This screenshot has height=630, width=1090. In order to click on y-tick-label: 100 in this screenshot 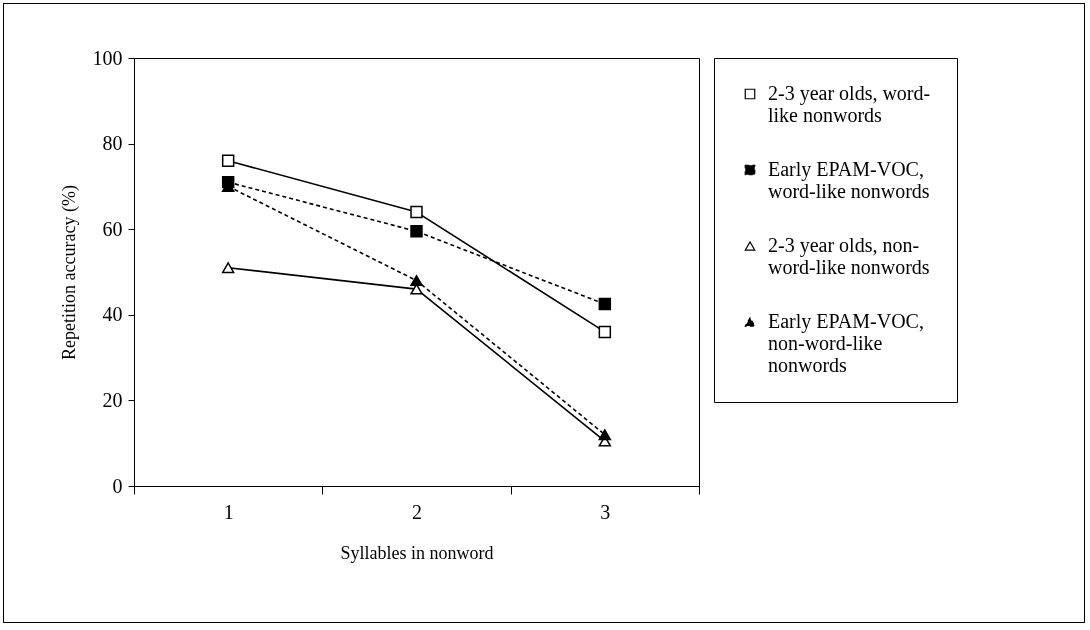, I will do `click(107, 57)`.